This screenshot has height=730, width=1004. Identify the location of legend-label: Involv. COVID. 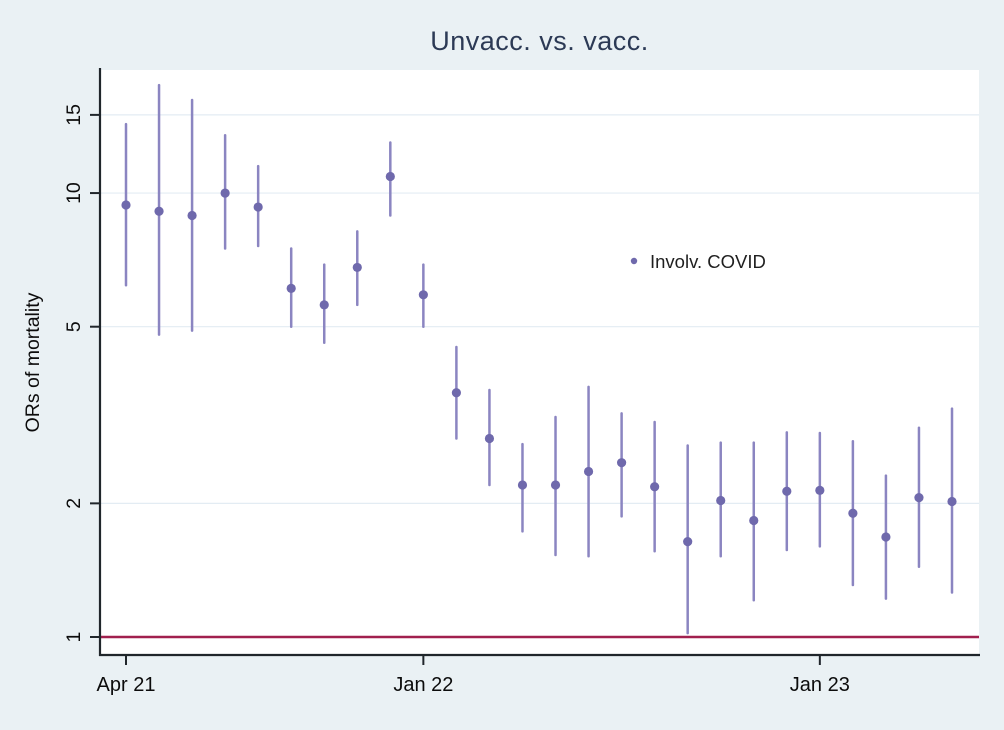
(708, 261).